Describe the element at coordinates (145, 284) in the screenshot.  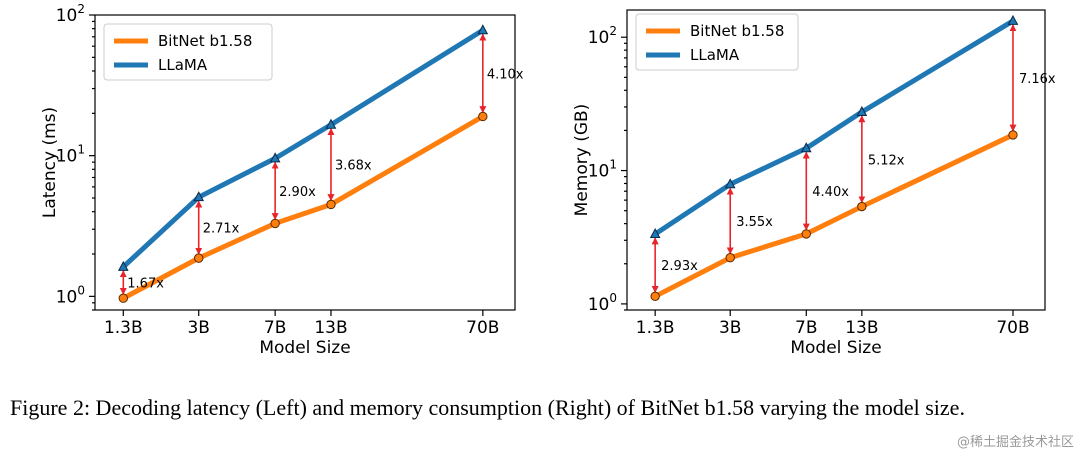
I see `ratio-label: 1.67x` at that location.